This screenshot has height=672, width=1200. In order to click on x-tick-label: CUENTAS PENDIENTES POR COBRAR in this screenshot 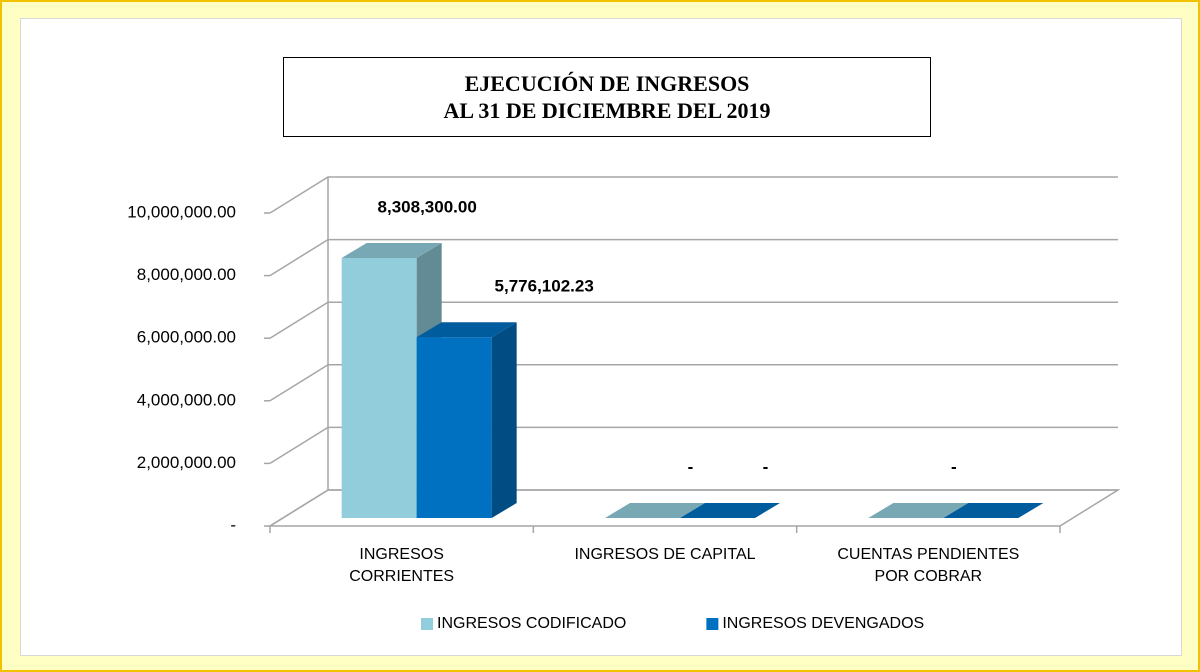, I will do `click(928, 565)`.